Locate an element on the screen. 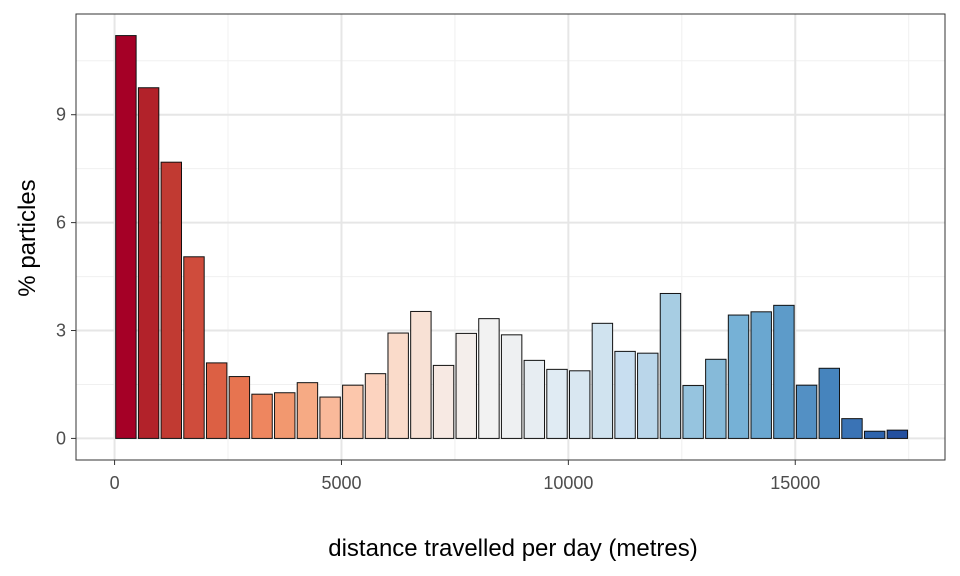  x-tick-label: 5000 is located at coordinates (341, 483).